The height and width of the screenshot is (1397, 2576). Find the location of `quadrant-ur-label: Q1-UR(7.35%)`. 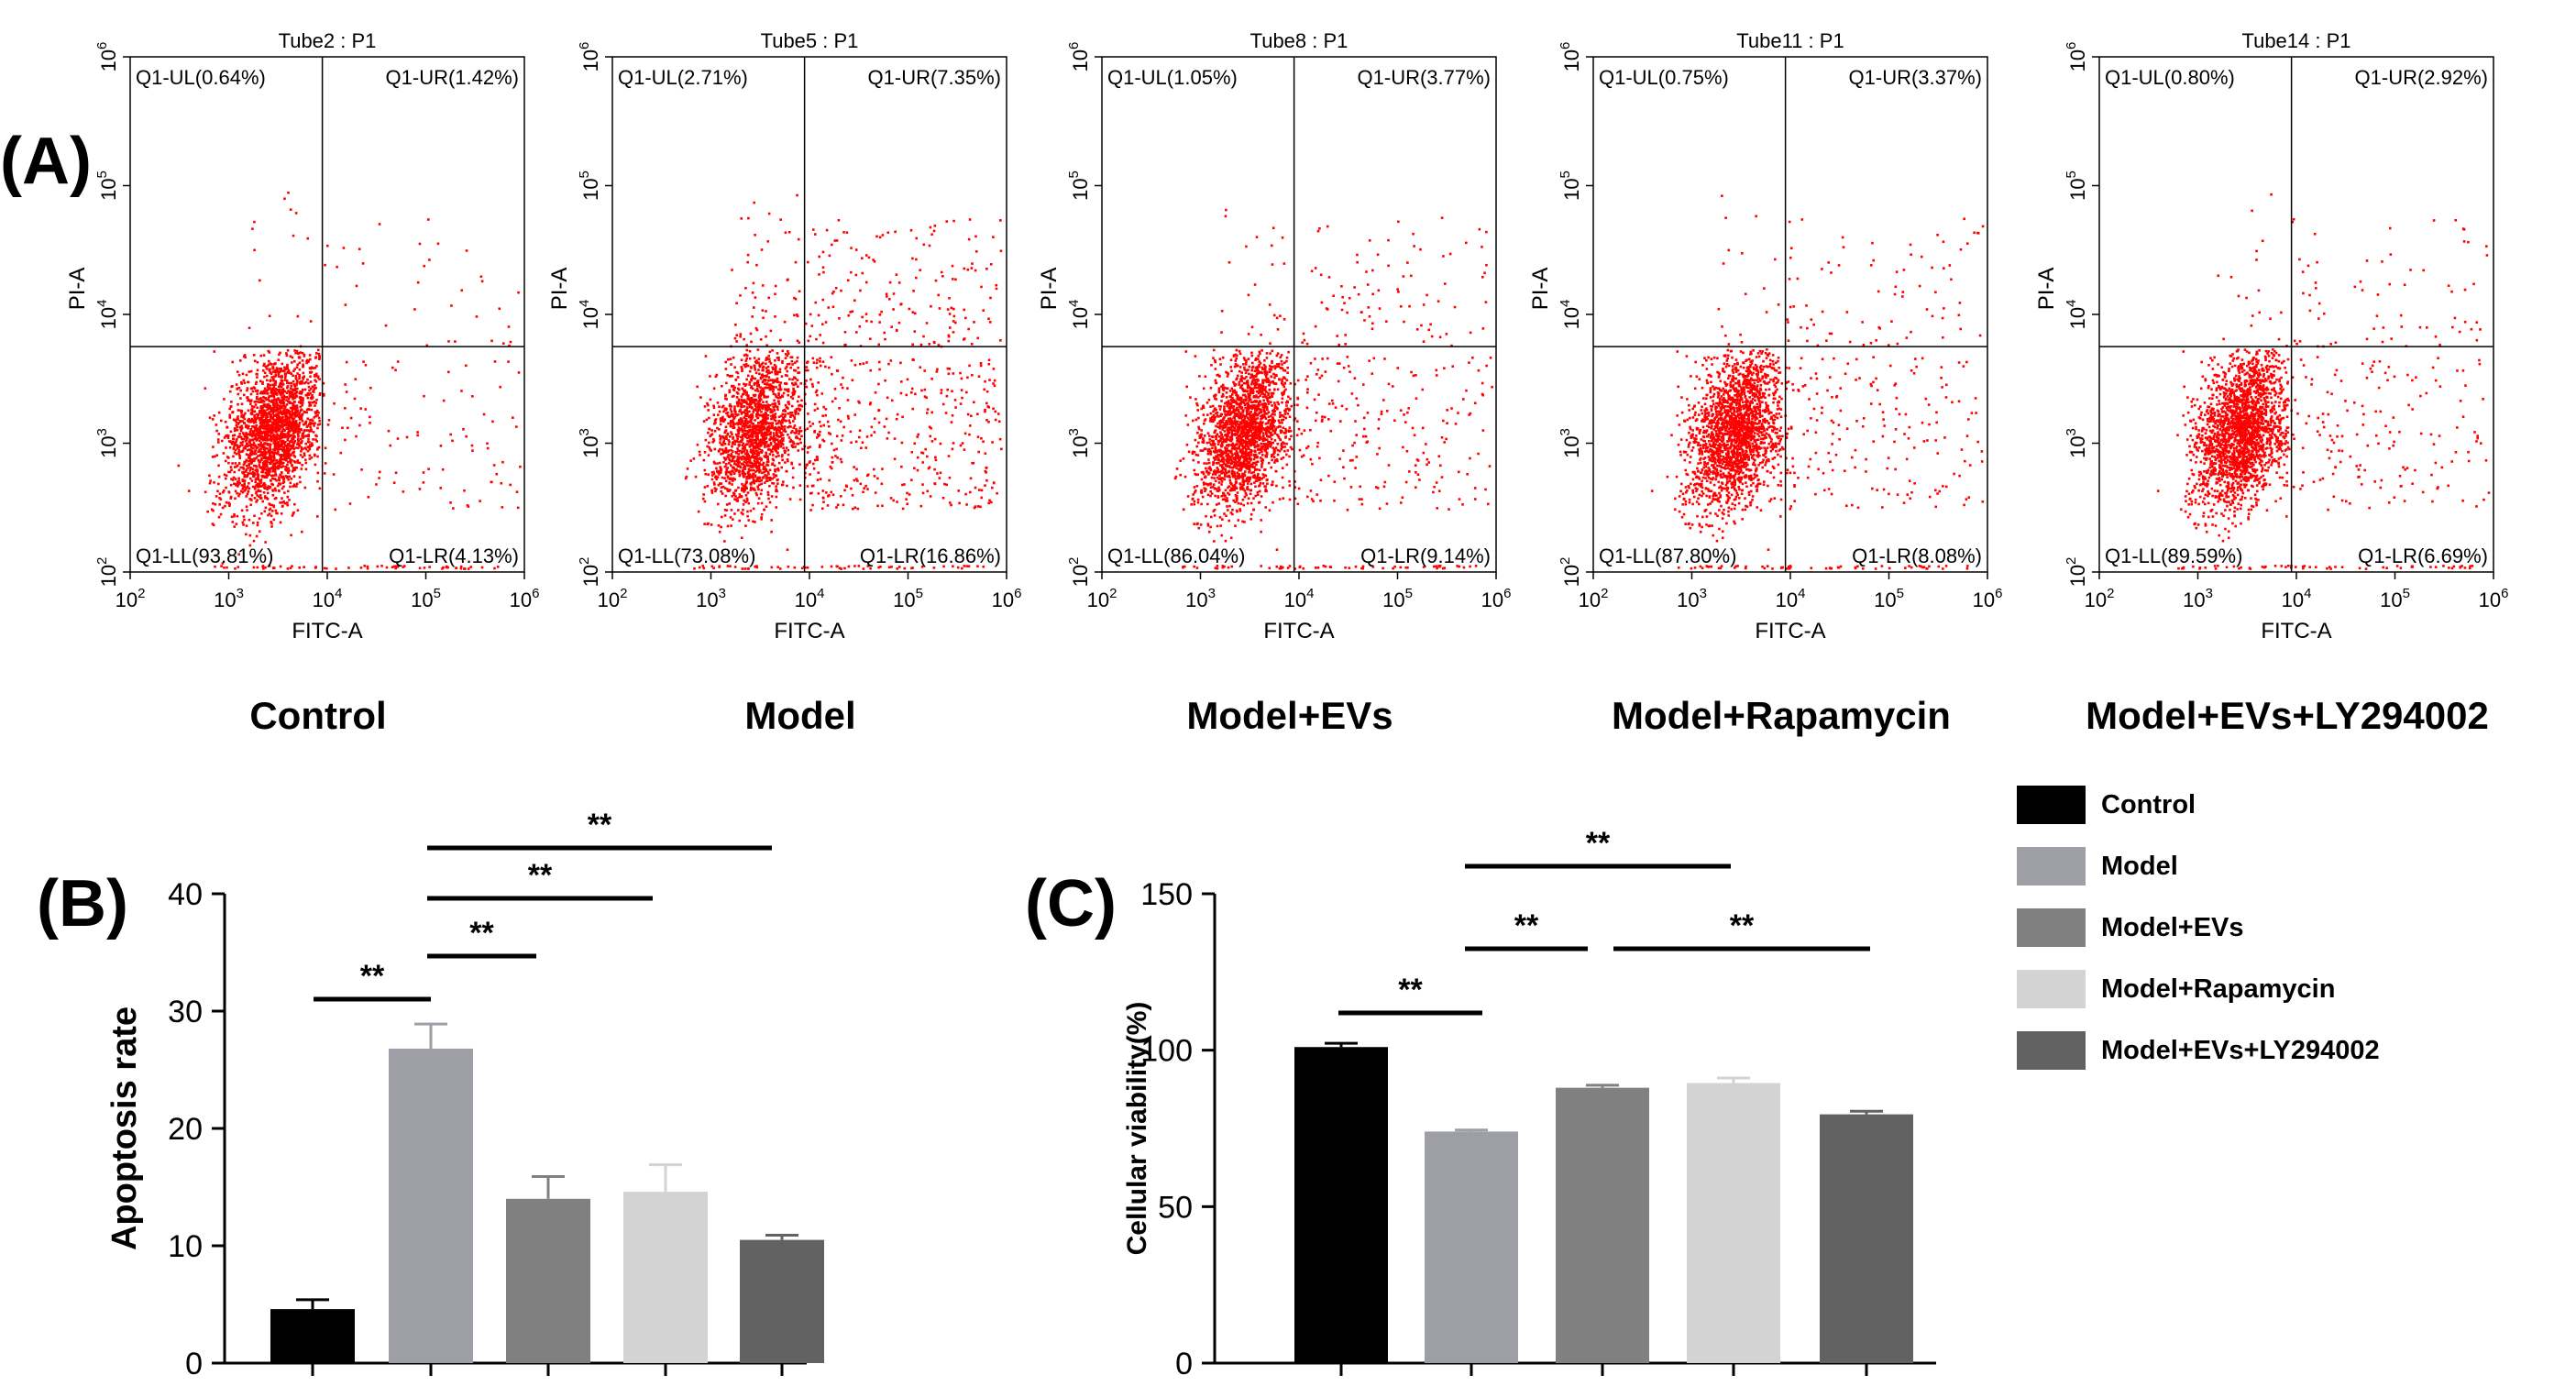

quadrant-ur-label: Q1-UR(7.35%) is located at coordinates (935, 77).